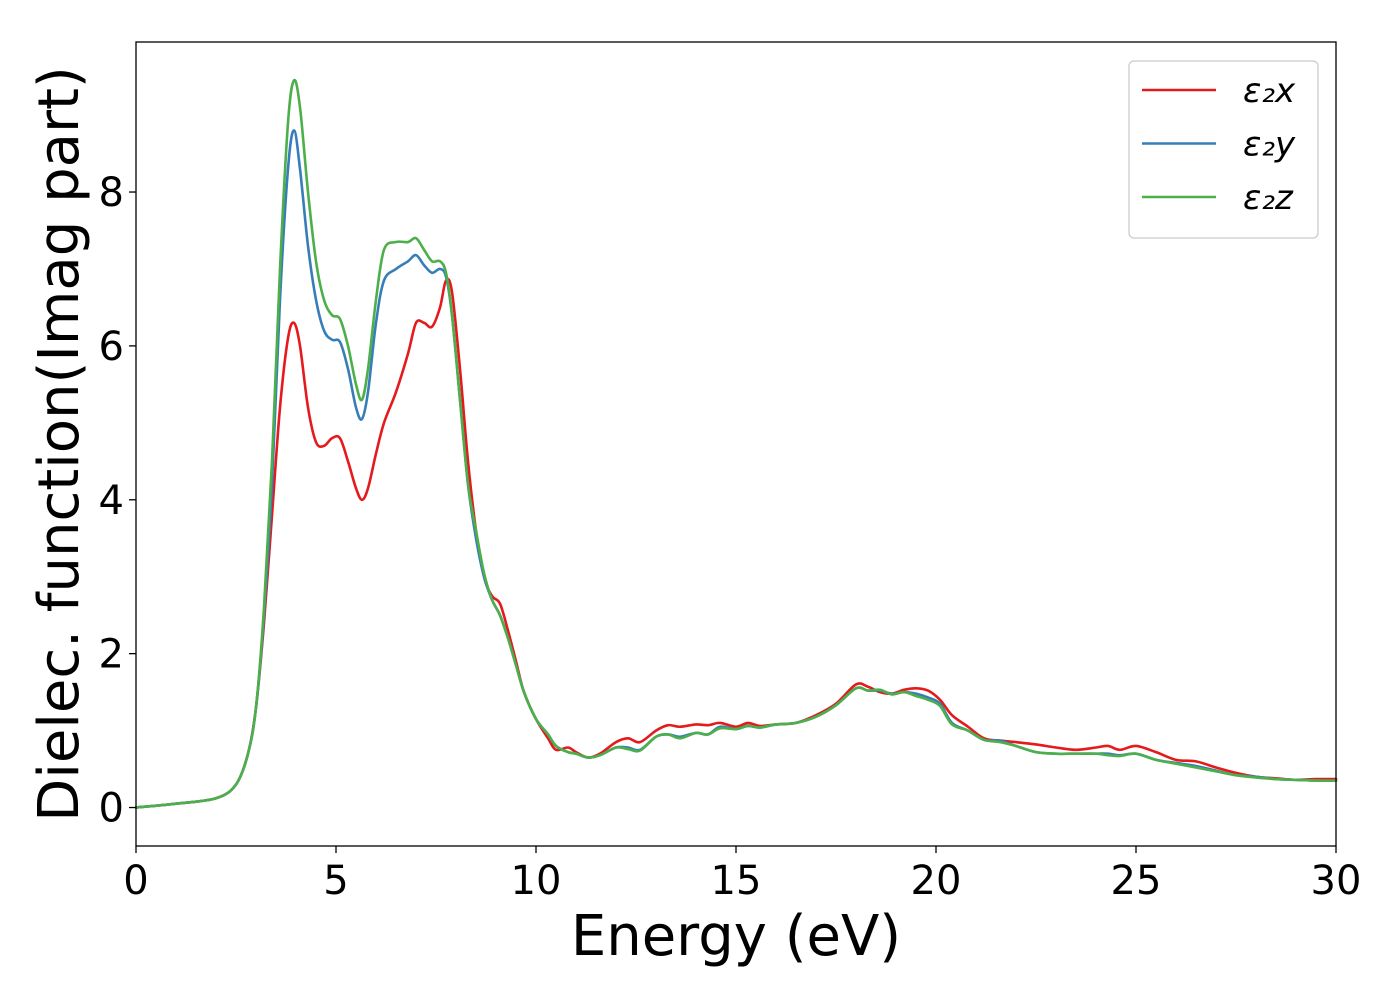 Image resolution: width=1400 pixels, height=1000 pixels. Describe the element at coordinates (111, 655) in the screenshot. I see `y-tick-label: 2` at that location.